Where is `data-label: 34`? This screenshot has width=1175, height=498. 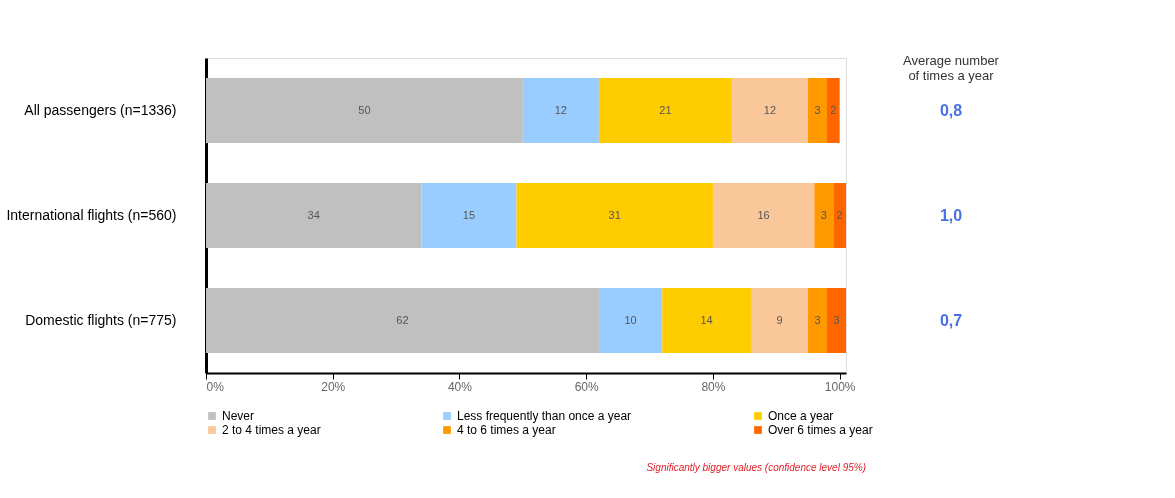 data-label: 34 is located at coordinates (313, 214).